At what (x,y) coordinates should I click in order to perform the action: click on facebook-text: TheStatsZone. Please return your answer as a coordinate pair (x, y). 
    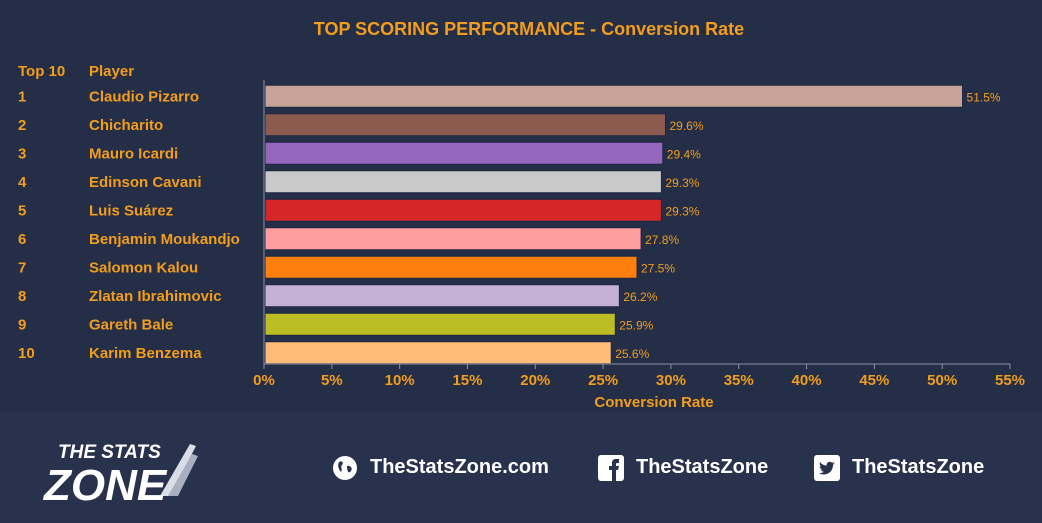
    Looking at the image, I should click on (702, 467).